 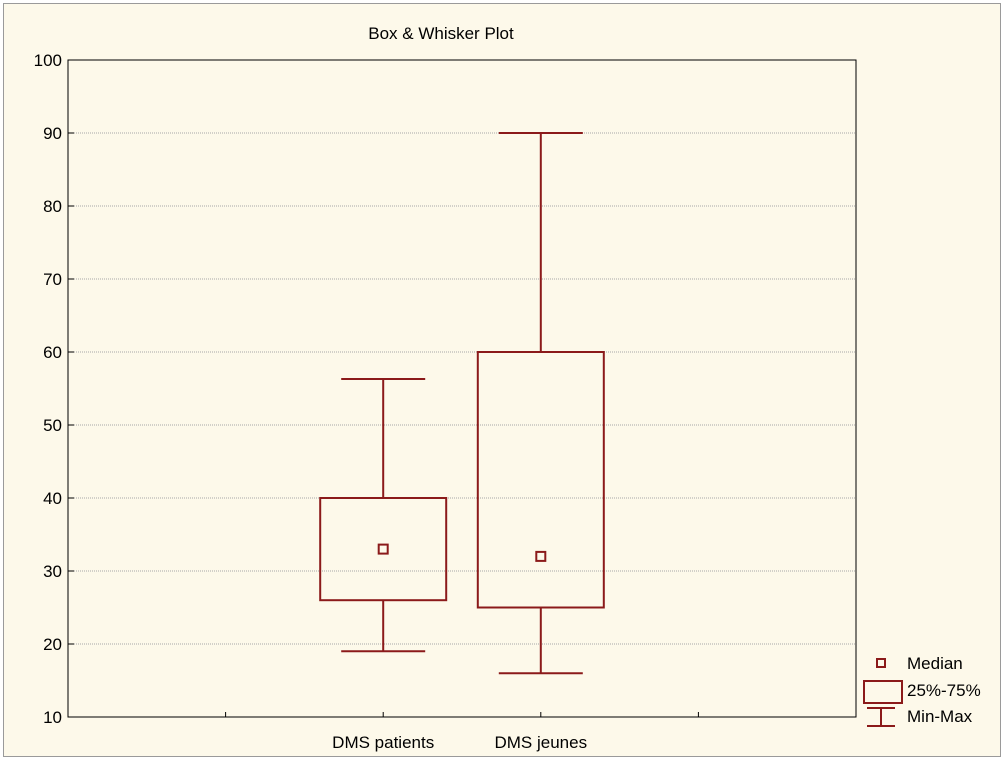 I want to click on y-tick-label: 20, so click(x=52, y=644).